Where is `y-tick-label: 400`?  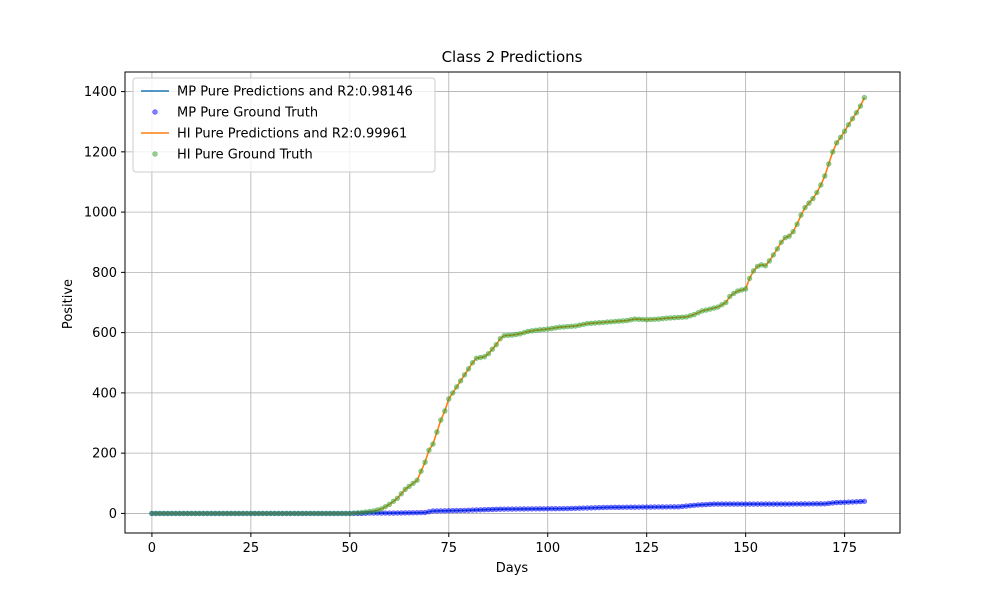
y-tick-label: 400 is located at coordinates (104, 393).